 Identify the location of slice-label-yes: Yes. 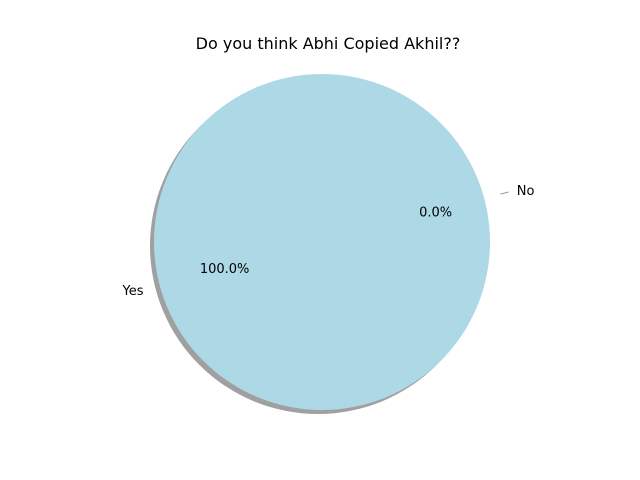
(132, 291).